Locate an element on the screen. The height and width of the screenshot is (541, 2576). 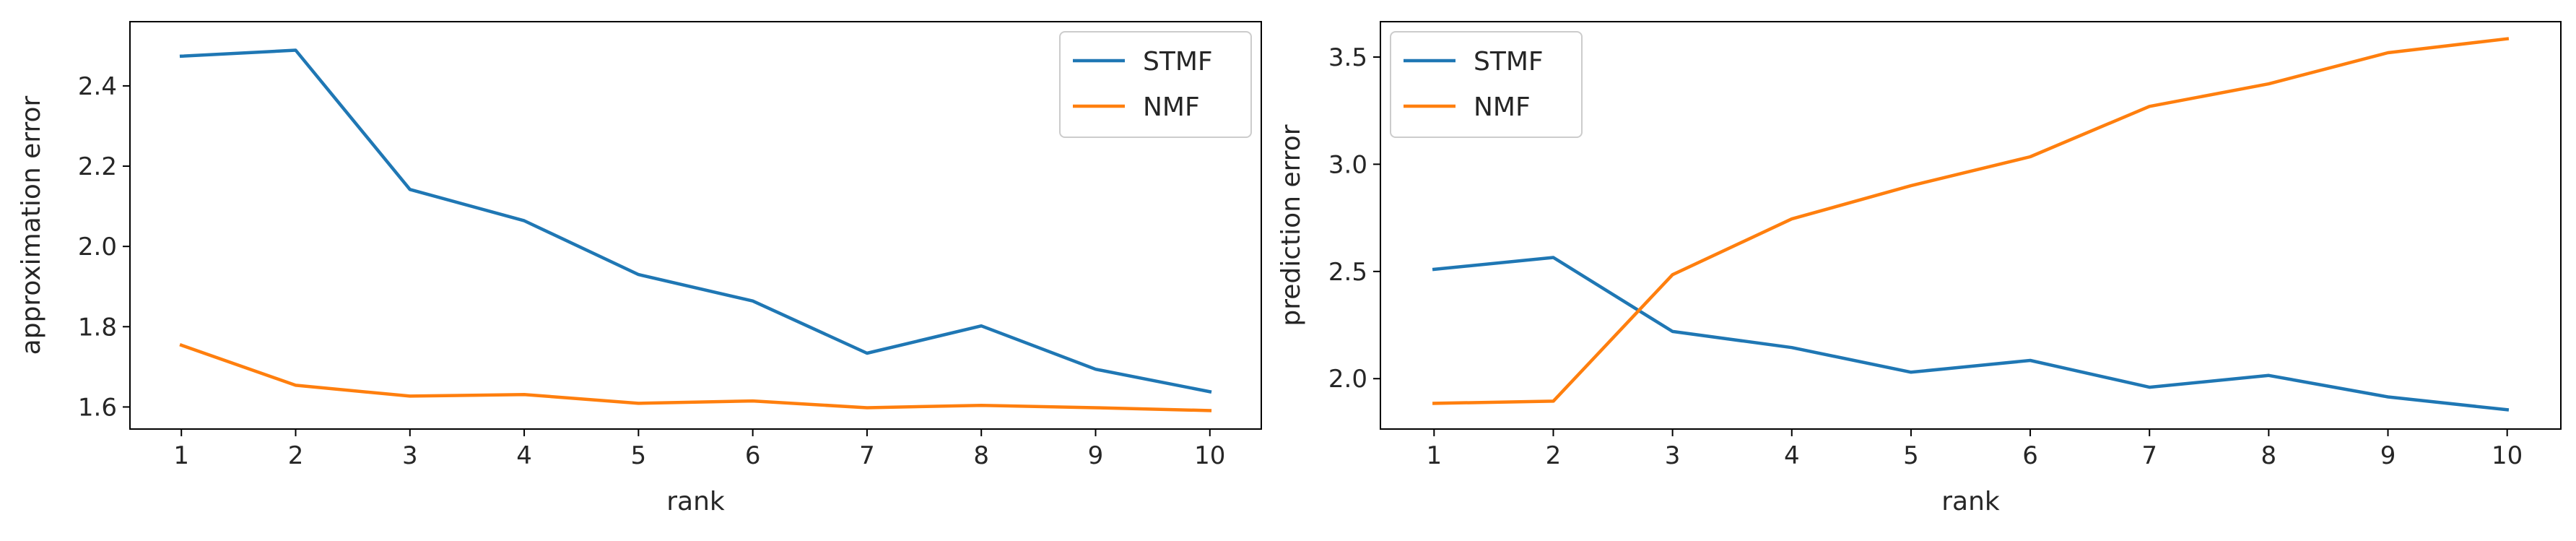
series-line-nmf is located at coordinates (695, 377).